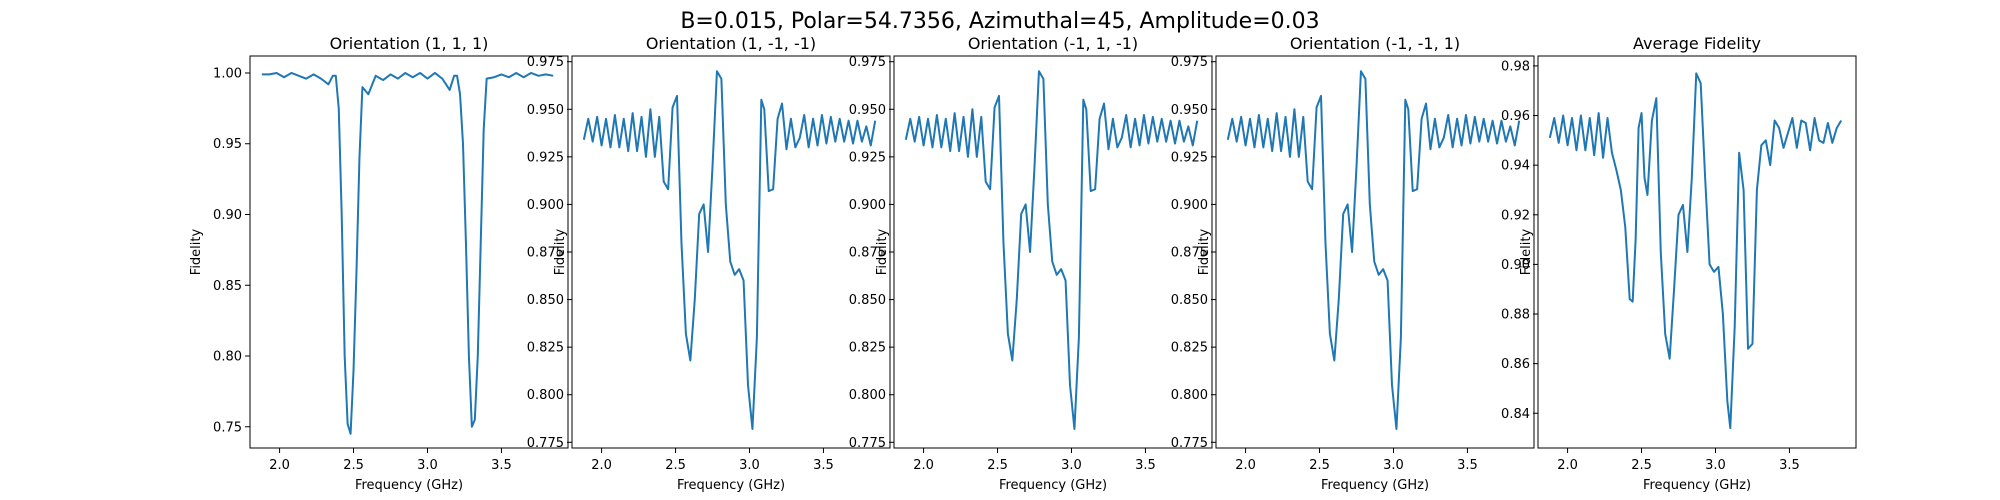  What do you see at coordinates (227, 144) in the screenshot?
I see `y-tick-label: 0.95` at bounding box center [227, 144].